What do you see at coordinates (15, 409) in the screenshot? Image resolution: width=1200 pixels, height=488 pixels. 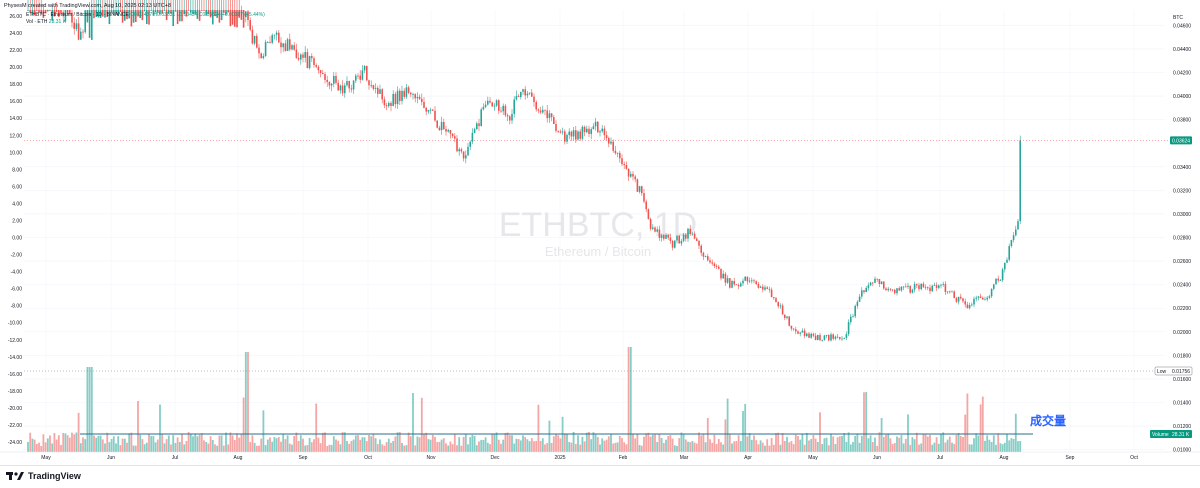 I see `left-tick-label: -20.00` at bounding box center [15, 409].